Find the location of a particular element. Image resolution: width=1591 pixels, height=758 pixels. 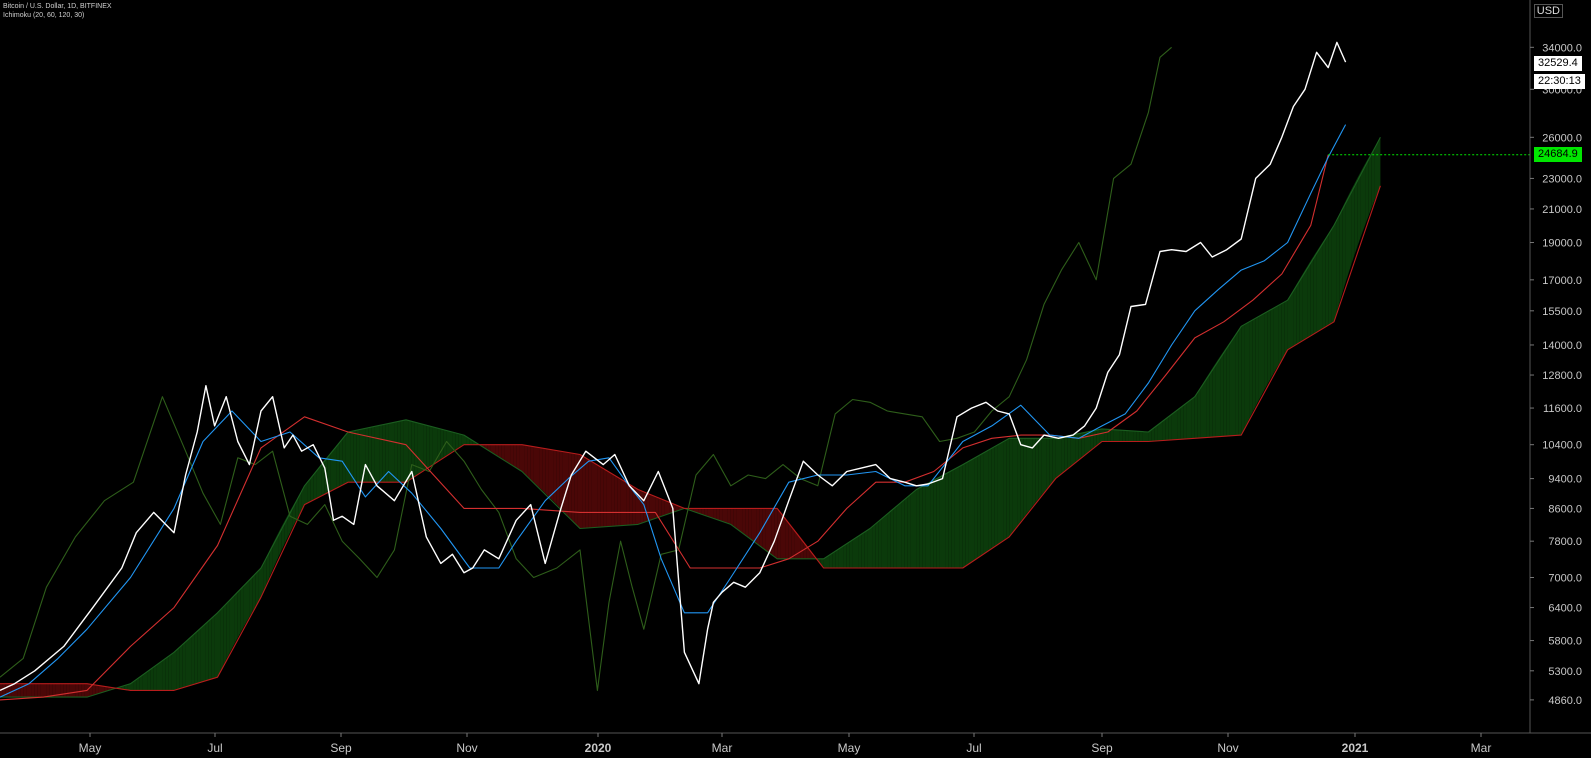

x-tick-label: Nov is located at coordinates (1227, 748).